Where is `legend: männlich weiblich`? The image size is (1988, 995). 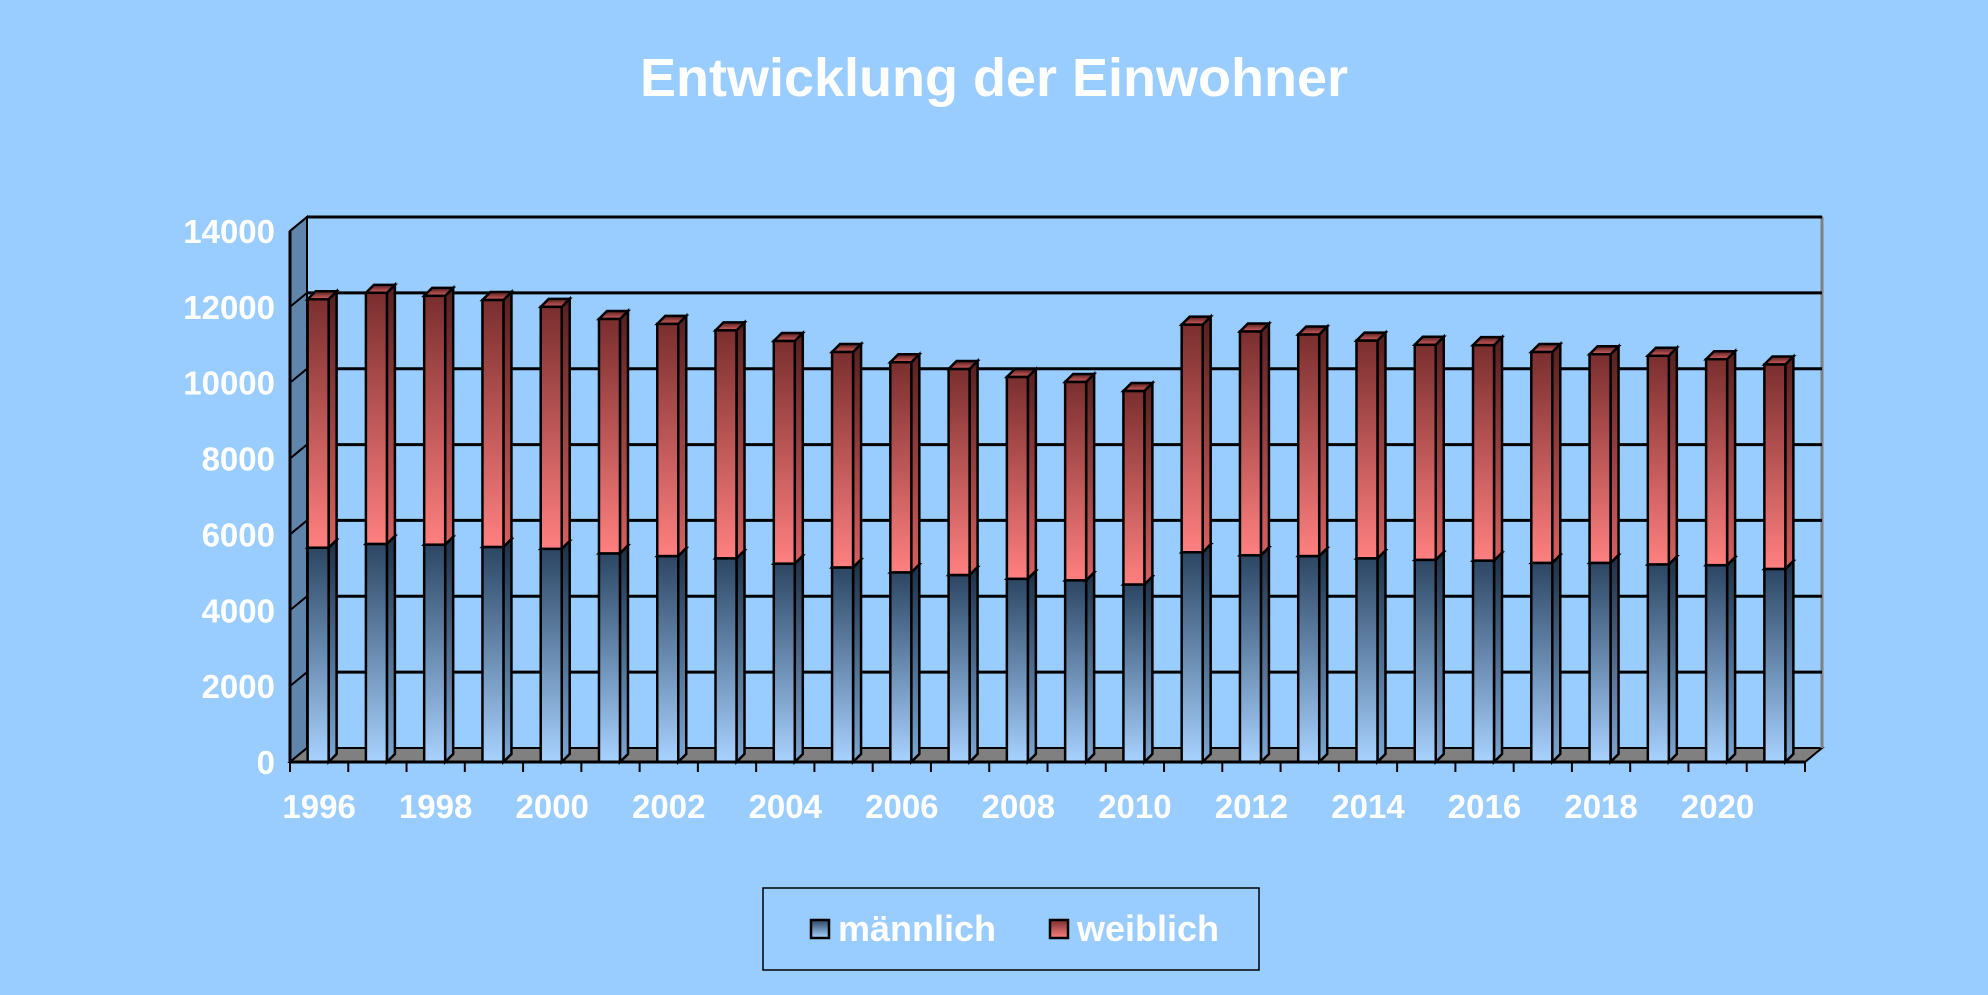 legend: männlich weiblich is located at coordinates (1011, 929).